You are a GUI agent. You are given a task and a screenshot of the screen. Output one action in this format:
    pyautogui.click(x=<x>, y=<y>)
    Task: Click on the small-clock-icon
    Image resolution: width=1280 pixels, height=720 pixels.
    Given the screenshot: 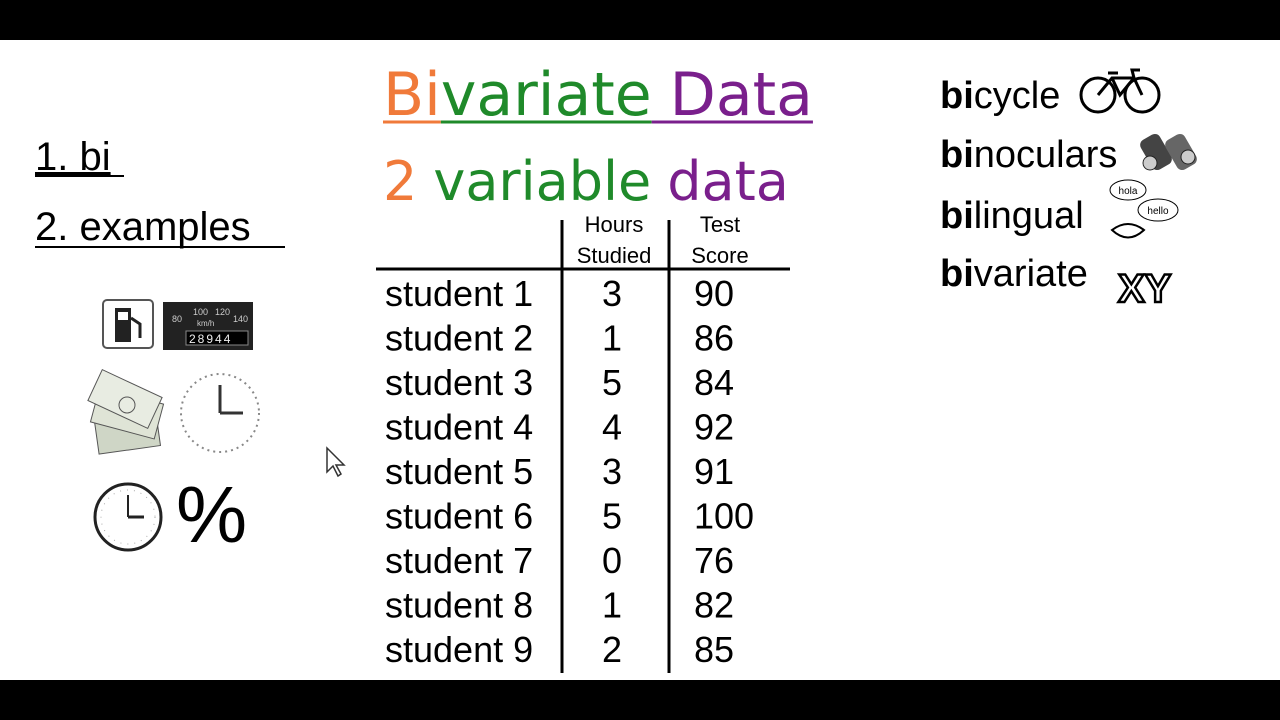 What is the action you would take?
    pyautogui.click(x=128, y=517)
    